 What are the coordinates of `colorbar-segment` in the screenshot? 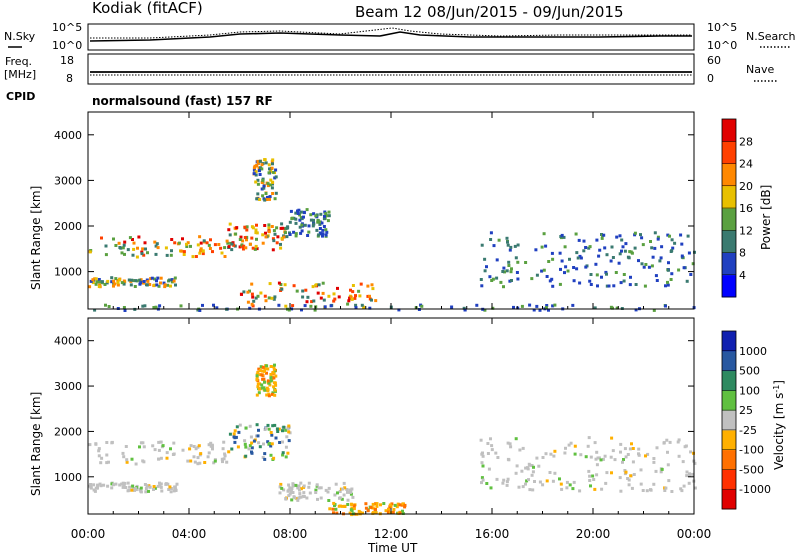 It's located at (729, 499).